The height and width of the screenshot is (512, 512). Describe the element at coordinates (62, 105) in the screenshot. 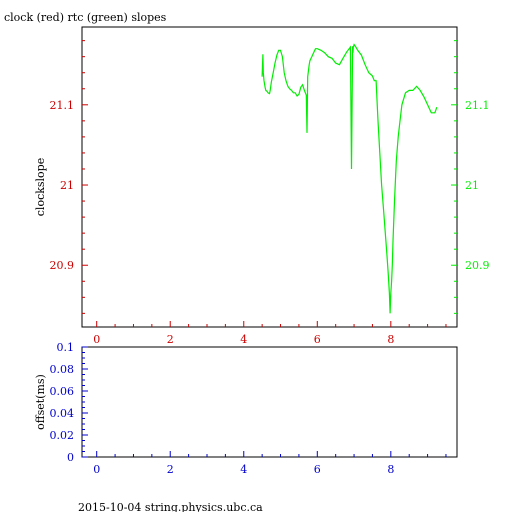

I see `top-y-tick-label-left: 21.1` at that location.